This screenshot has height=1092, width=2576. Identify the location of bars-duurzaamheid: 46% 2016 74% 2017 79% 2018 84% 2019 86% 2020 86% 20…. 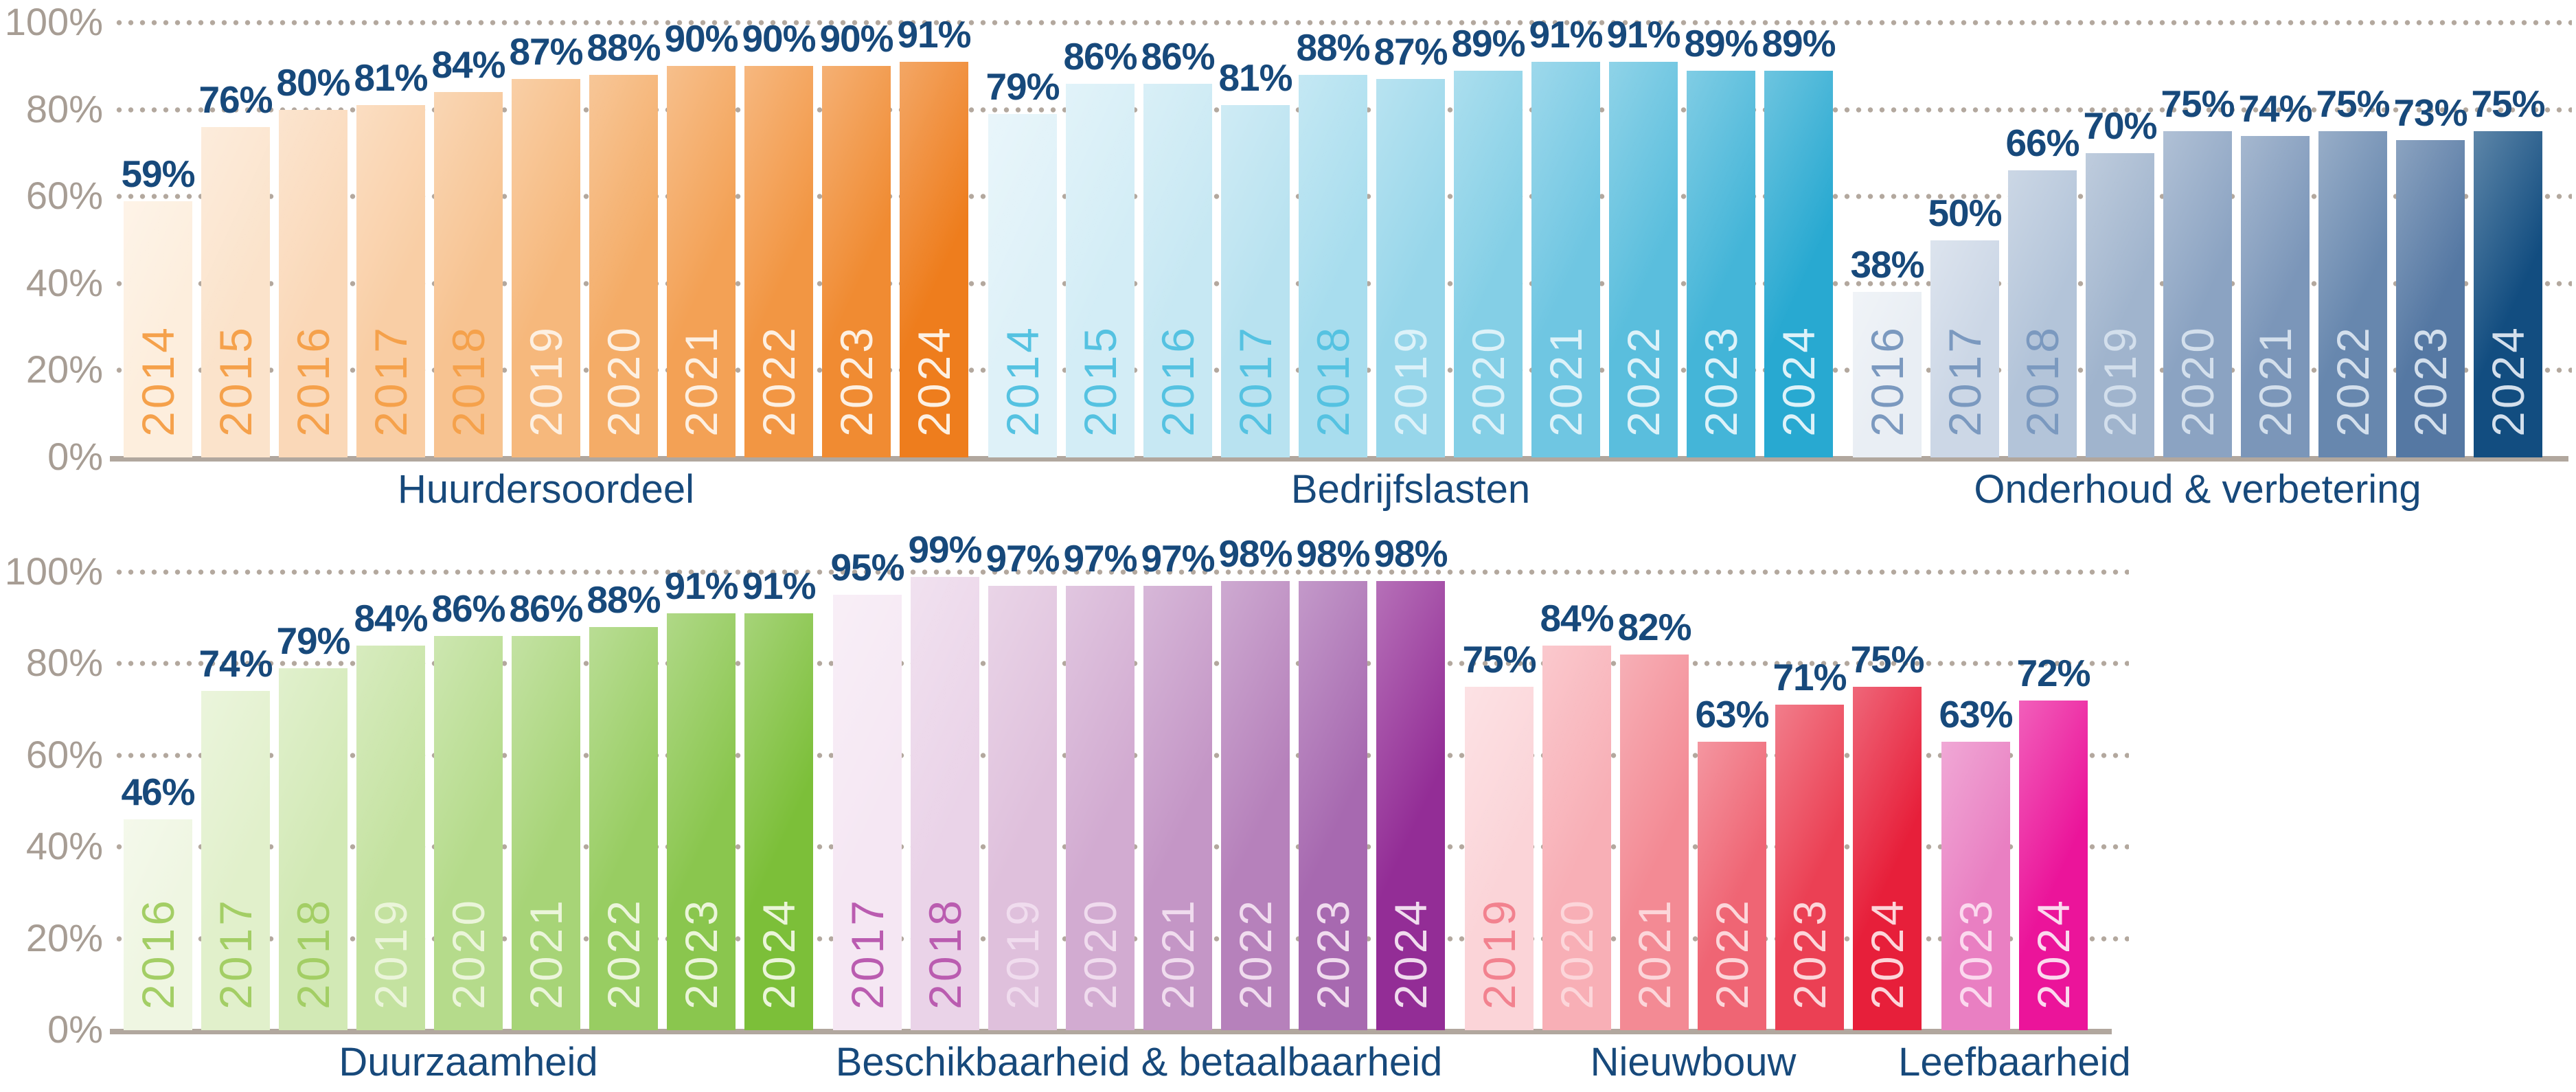
(469, 798).